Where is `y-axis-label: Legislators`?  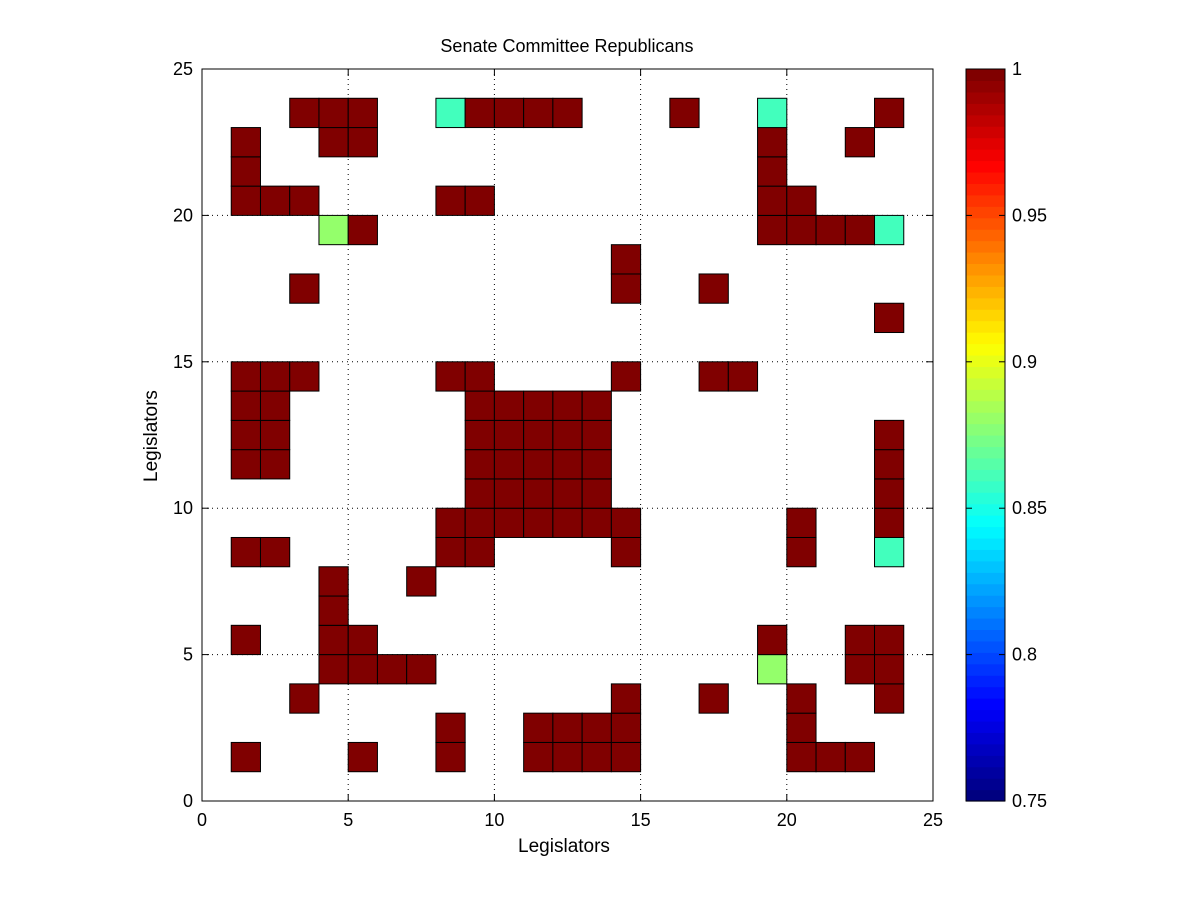
y-axis-label: Legislators is located at coordinates (151, 436).